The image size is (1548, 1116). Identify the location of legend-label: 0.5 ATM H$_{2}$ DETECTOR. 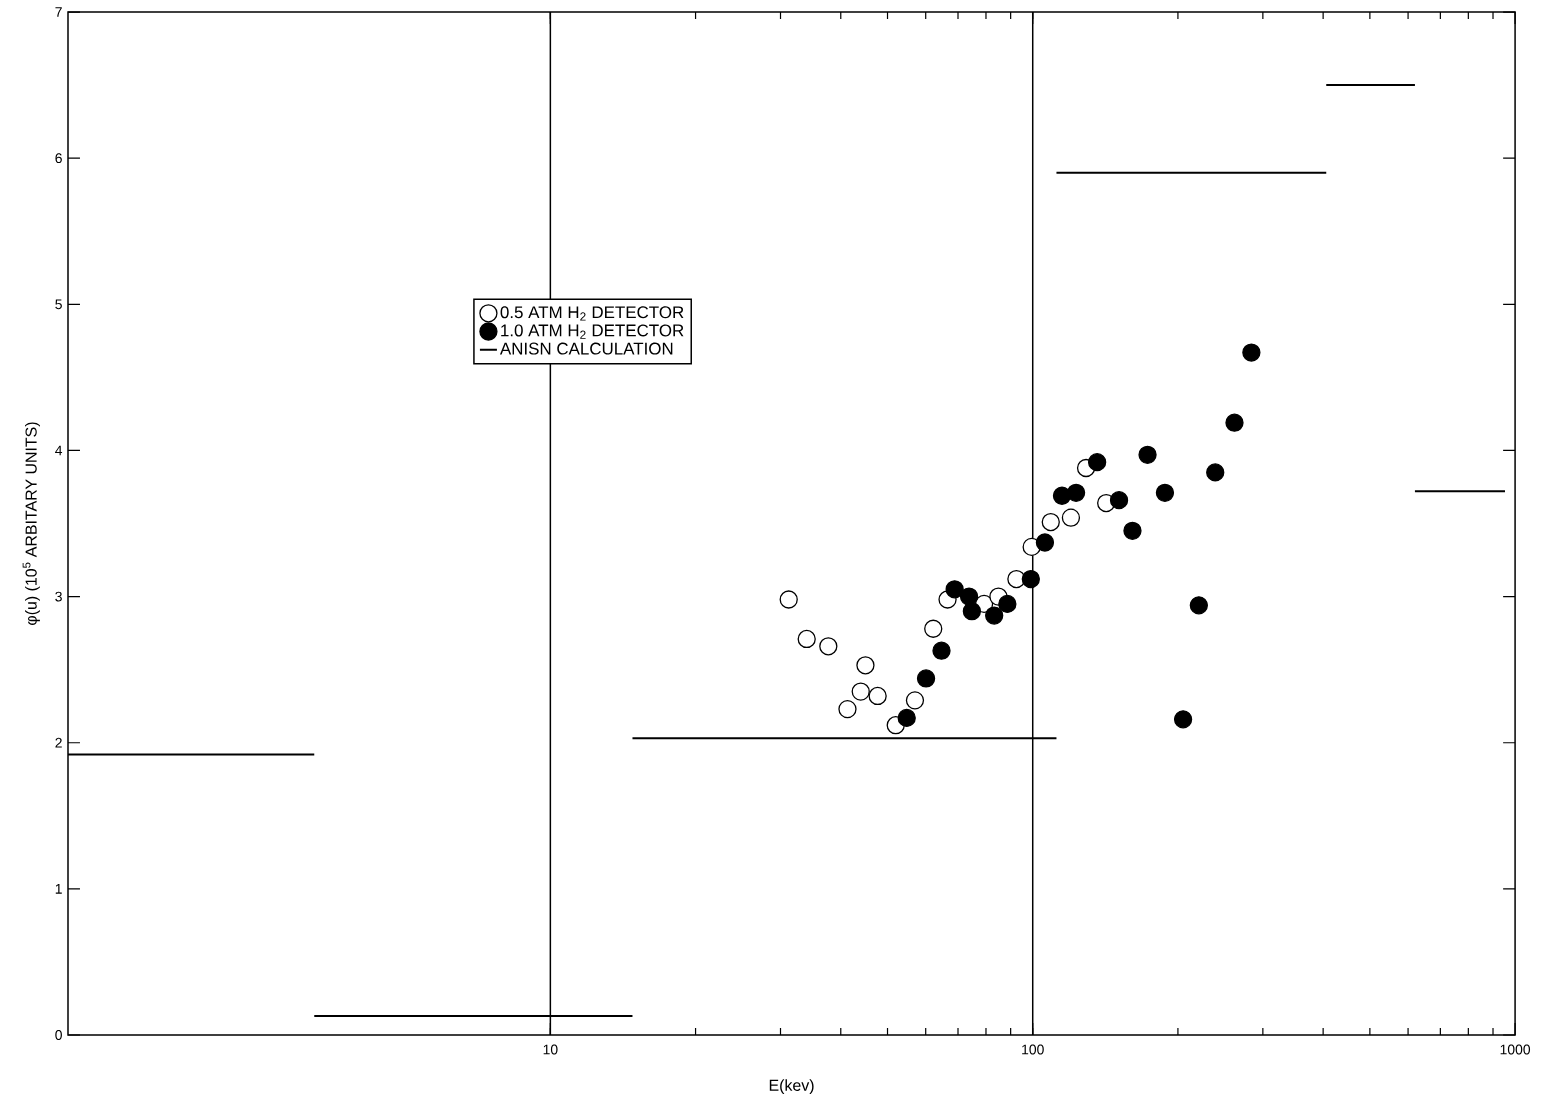
(592, 313).